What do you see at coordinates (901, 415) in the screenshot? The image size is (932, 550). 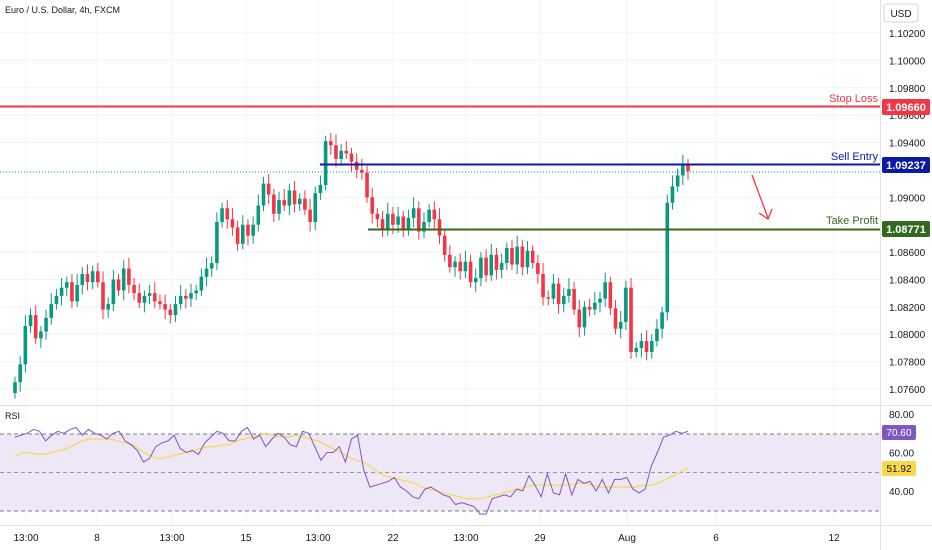 I see `rsi-tick-label: 80.00` at bounding box center [901, 415].